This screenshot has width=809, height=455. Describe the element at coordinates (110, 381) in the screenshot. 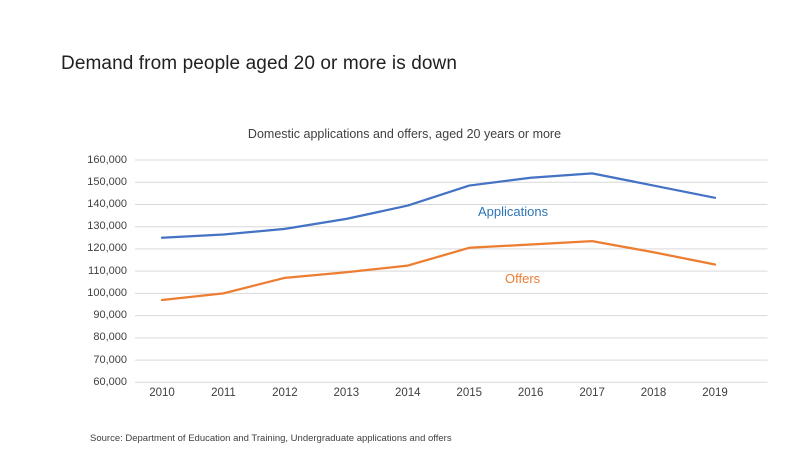

I see `y-tick-label: 60,000` at that location.